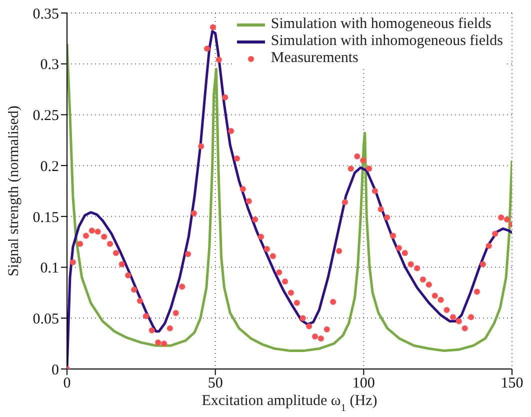 The image size is (531, 417). I want to click on x-tick-label: 150, so click(512, 384).